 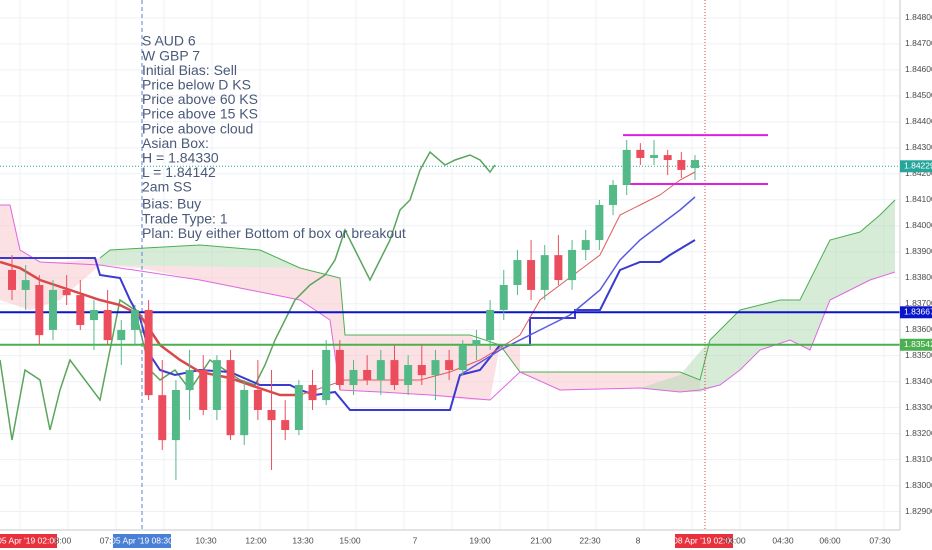 I want to click on y-tick-label: 1.83300, so click(x=918, y=407).